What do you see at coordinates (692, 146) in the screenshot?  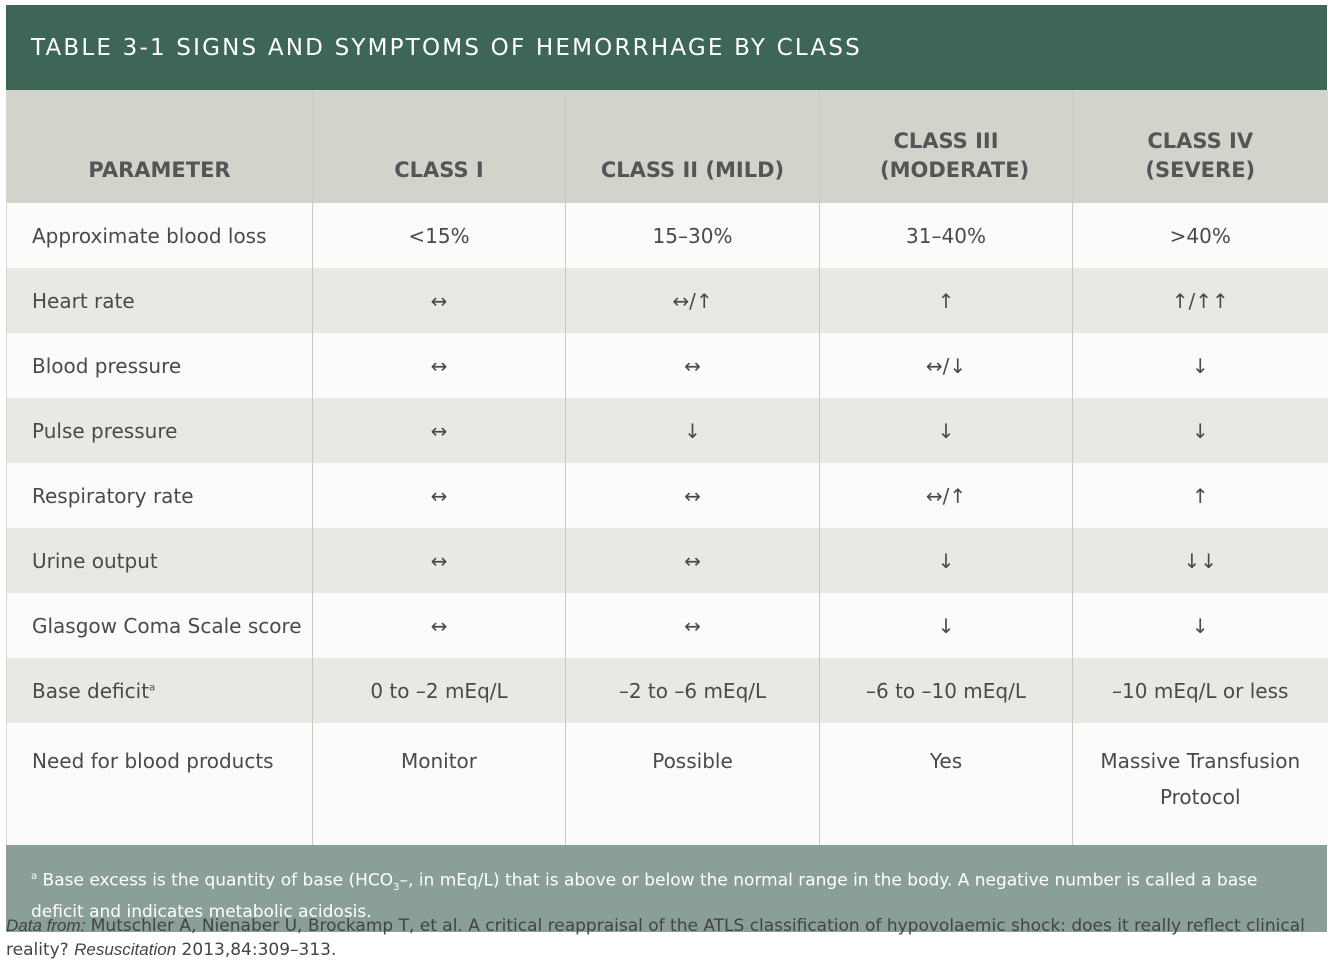 I see `header-class-2: CLASS II (MILD)` at bounding box center [692, 146].